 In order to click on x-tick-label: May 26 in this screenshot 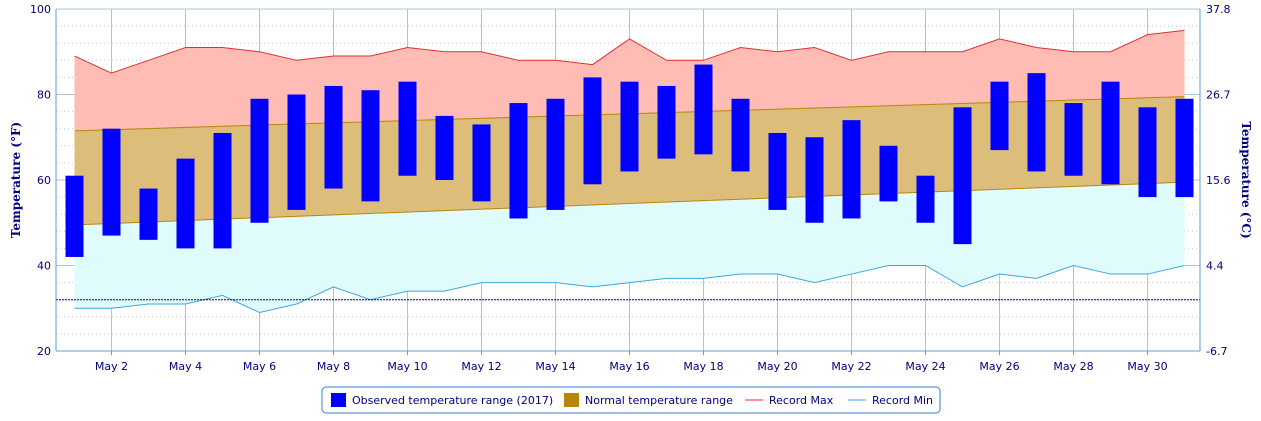, I will do `click(999, 366)`.